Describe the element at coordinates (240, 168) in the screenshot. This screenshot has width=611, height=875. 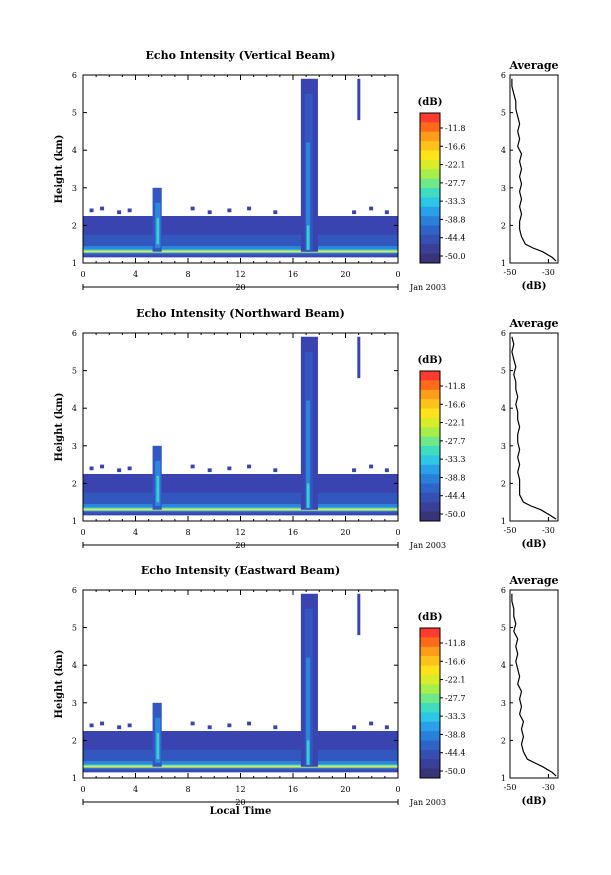
I see `echo-heatmap` at that location.